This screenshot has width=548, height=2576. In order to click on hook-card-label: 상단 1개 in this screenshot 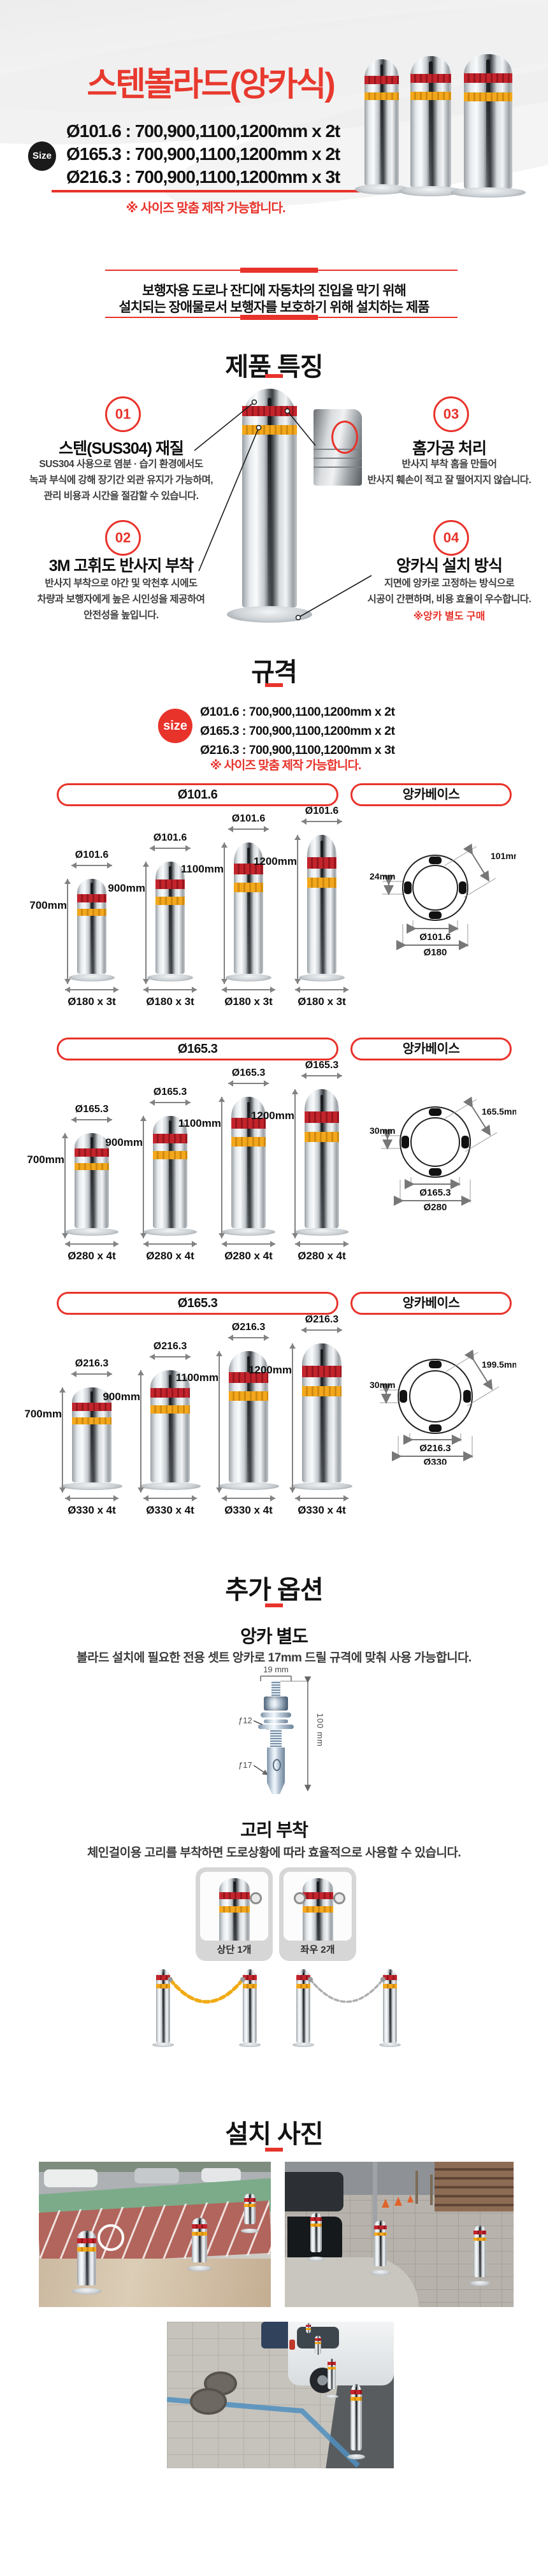, I will do `click(234, 1949)`.